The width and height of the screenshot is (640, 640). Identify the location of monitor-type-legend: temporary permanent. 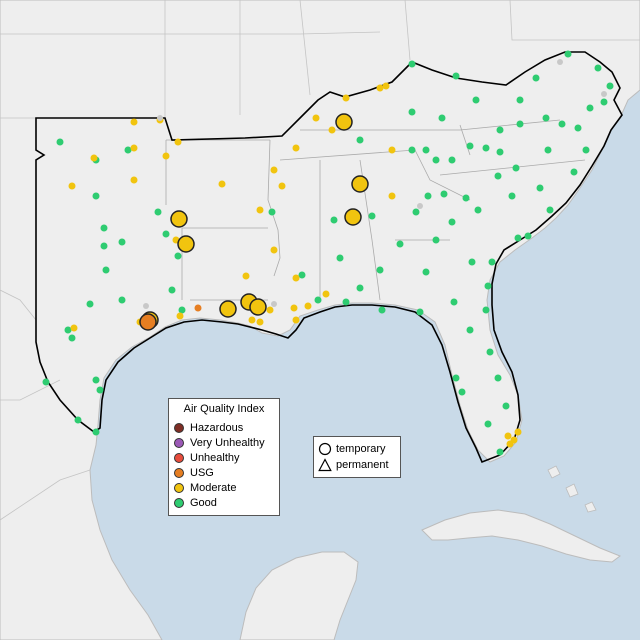
(357, 457).